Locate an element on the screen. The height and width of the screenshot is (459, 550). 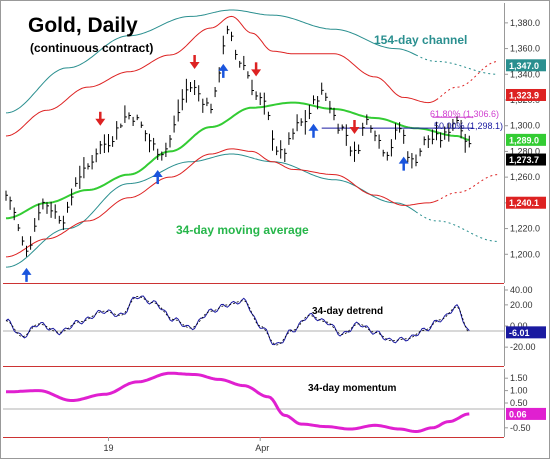
detrend-series is located at coordinates (237, 320).